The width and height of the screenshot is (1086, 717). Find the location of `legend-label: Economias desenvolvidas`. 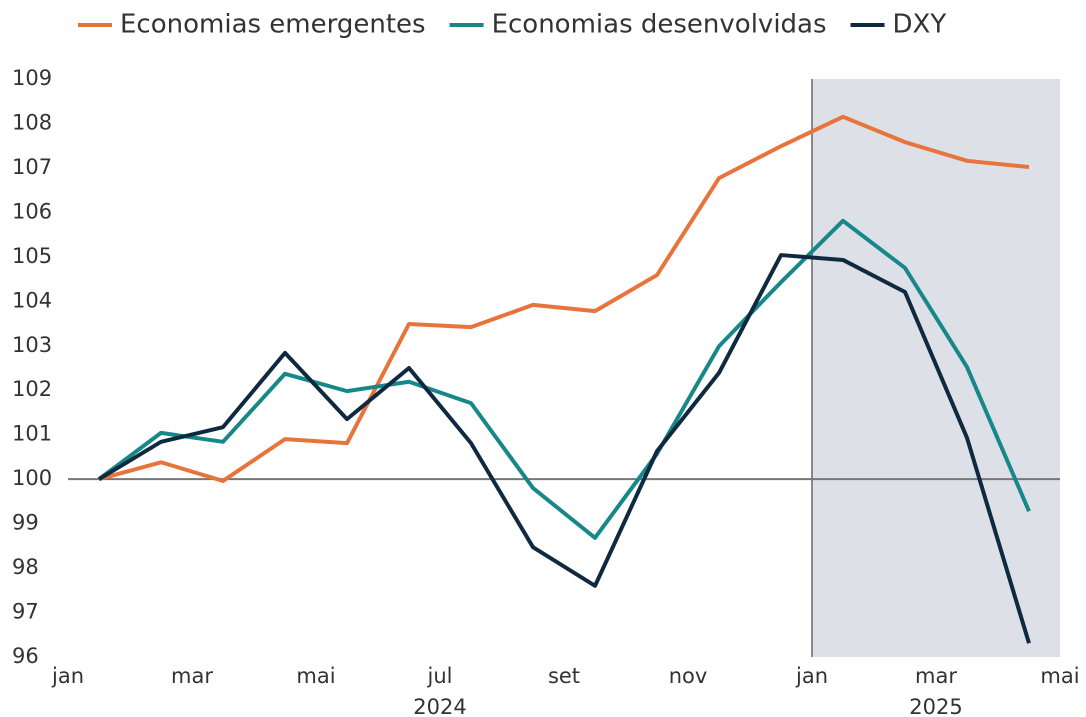

legend-label: Economias desenvolvidas is located at coordinates (659, 25).